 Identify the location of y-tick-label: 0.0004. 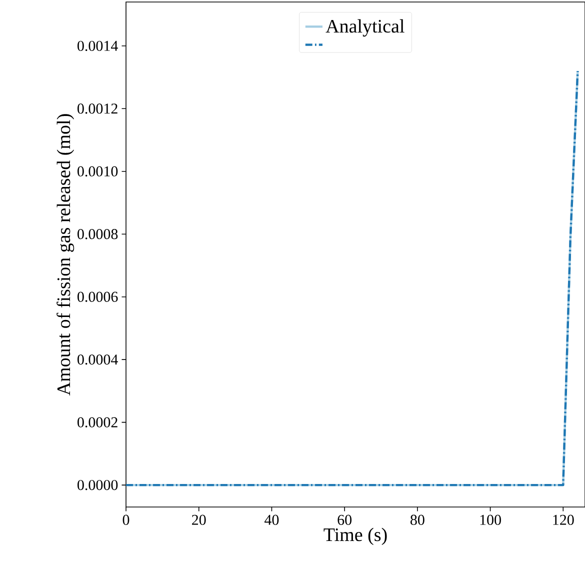
(98, 359).